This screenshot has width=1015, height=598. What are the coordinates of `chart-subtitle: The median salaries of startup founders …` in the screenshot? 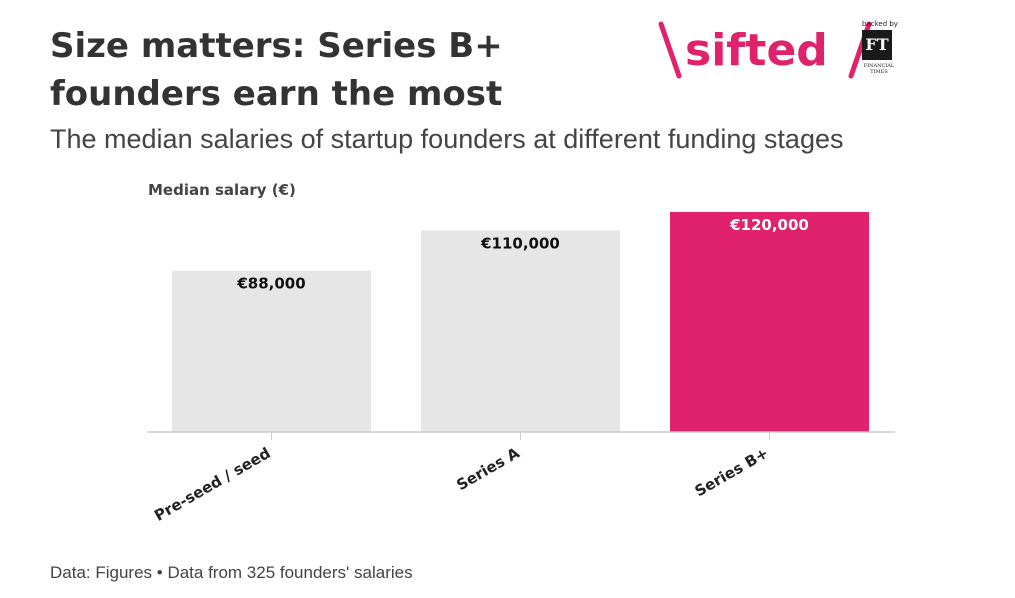 It's located at (447, 139).